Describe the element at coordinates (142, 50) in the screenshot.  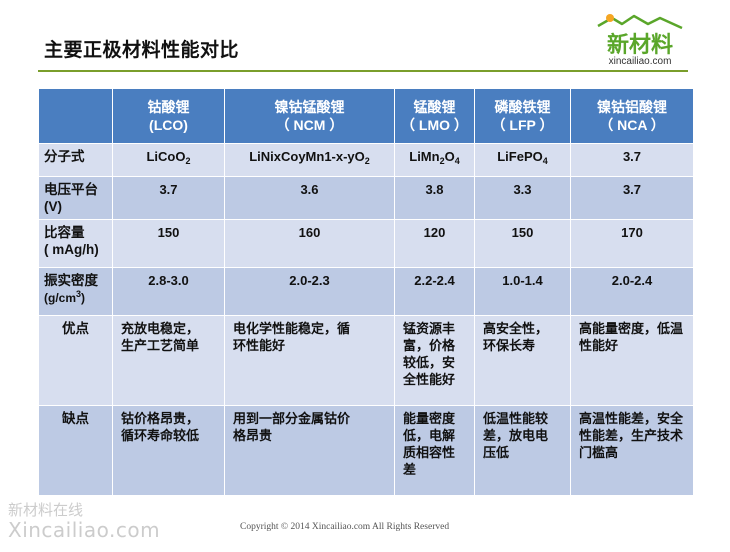
I see `slide-title: 主要正极材料性能对比` at that location.